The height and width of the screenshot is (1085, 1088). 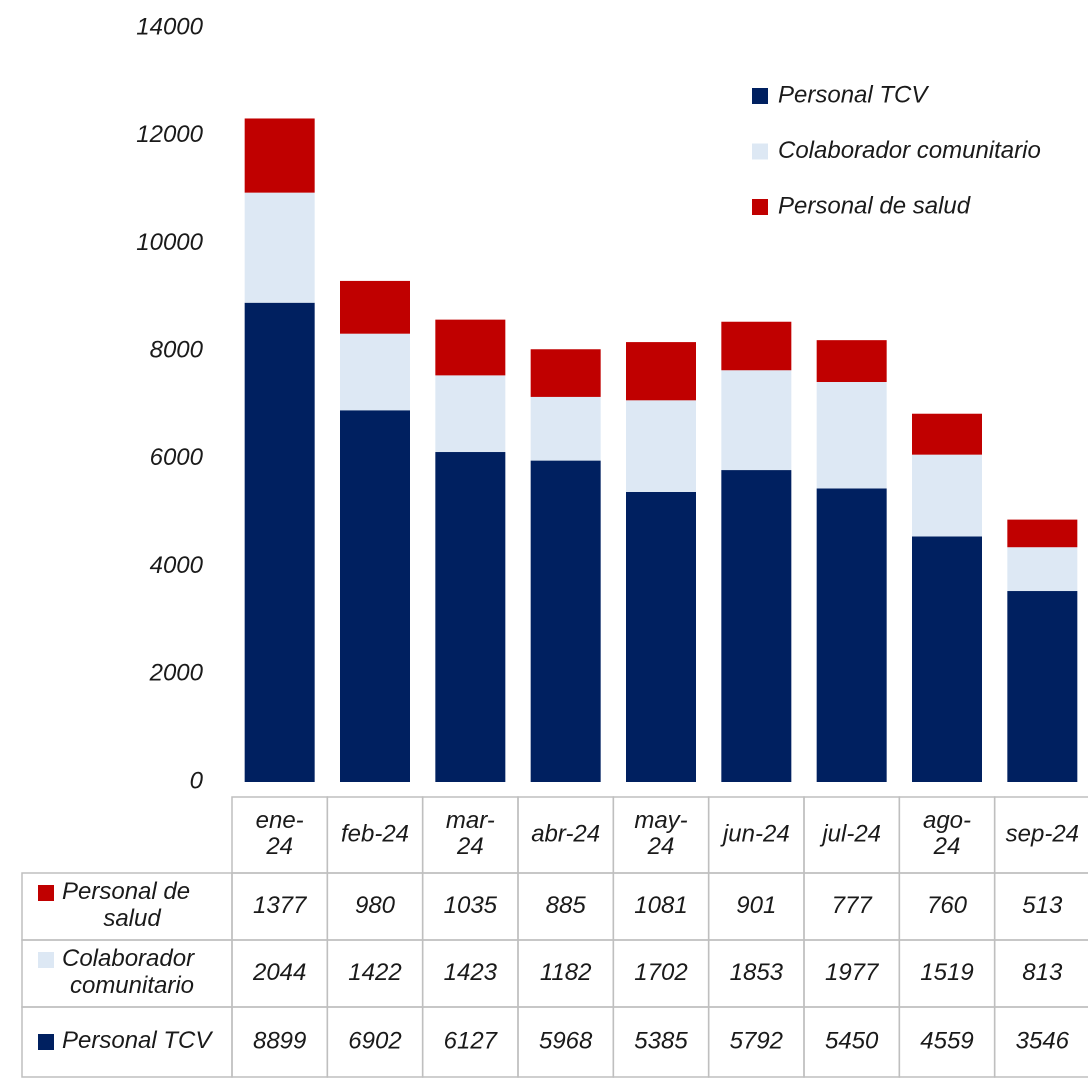 What do you see at coordinates (375, 833) in the screenshot?
I see `x-tick-label: feb-24` at bounding box center [375, 833].